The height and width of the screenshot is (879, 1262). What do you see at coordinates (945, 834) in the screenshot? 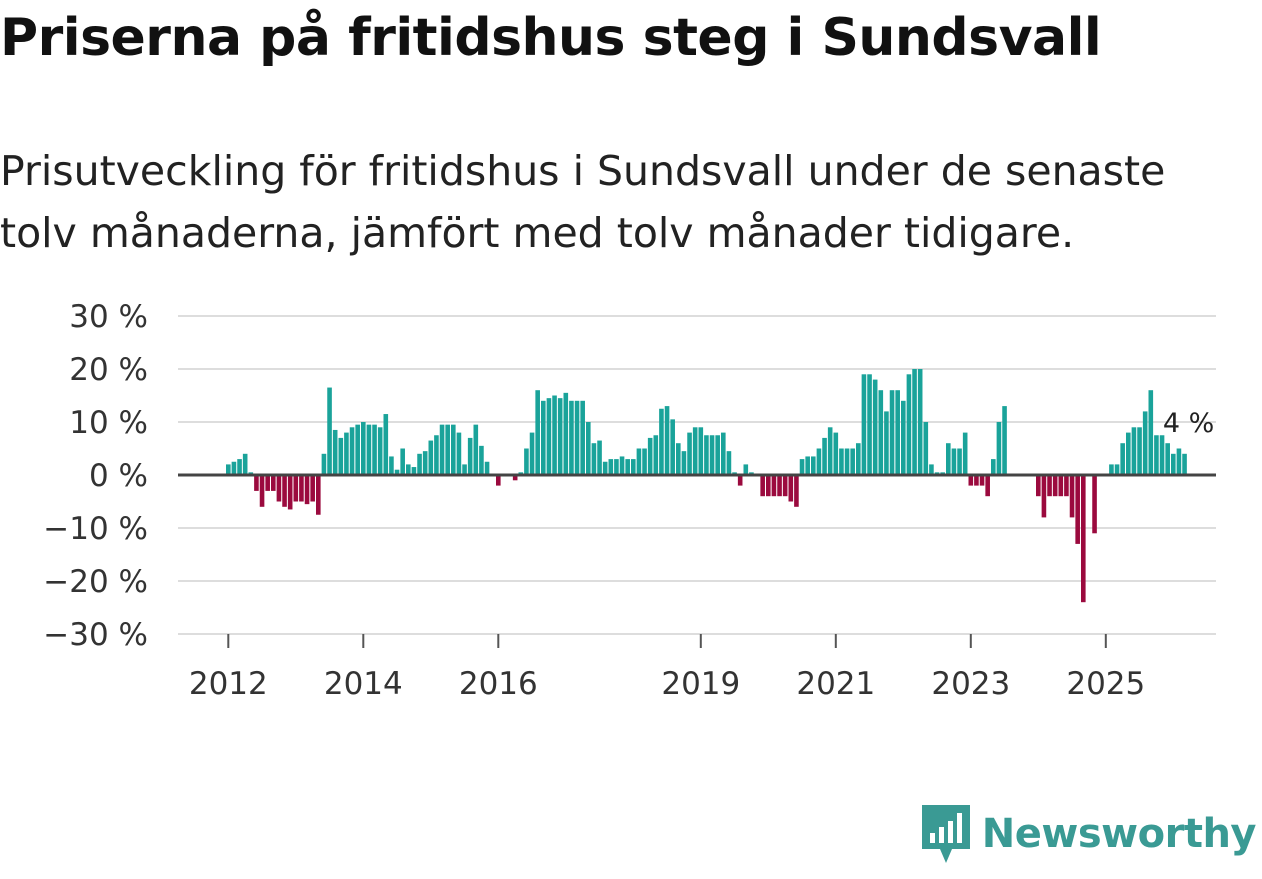
I see `newsworthy-logo-icon` at bounding box center [945, 834].